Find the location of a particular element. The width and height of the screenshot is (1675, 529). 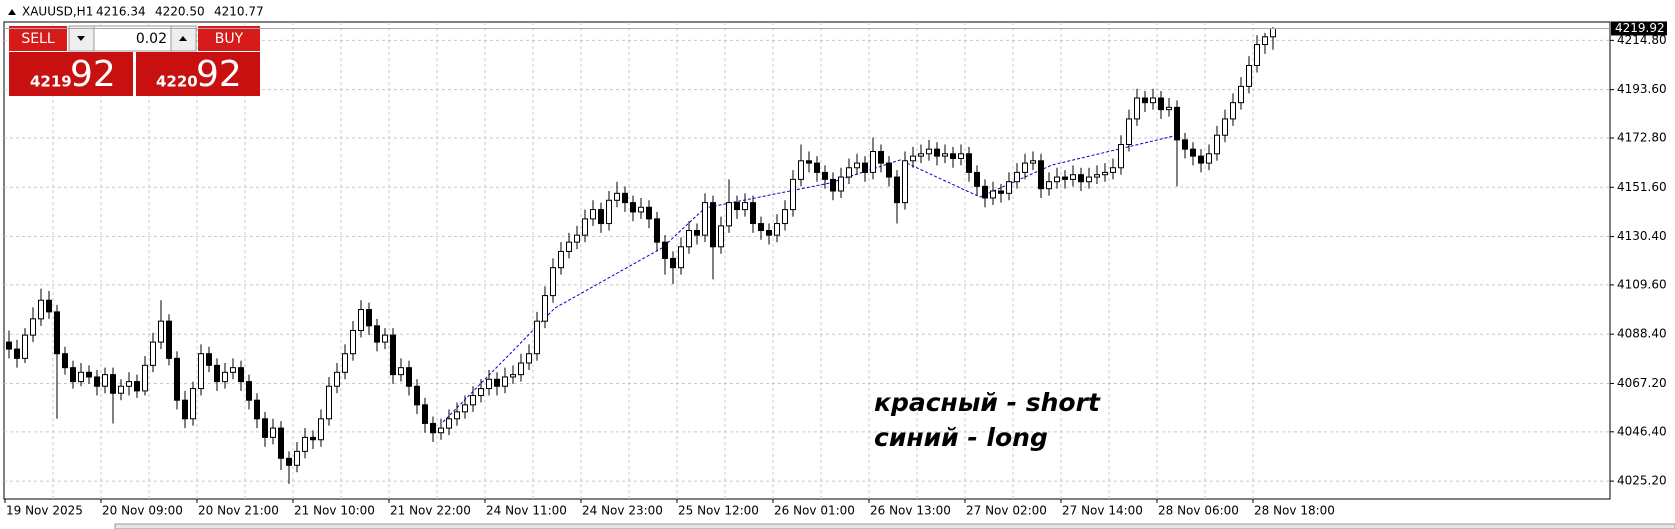

price-box is located at coordinates (1639, 28).